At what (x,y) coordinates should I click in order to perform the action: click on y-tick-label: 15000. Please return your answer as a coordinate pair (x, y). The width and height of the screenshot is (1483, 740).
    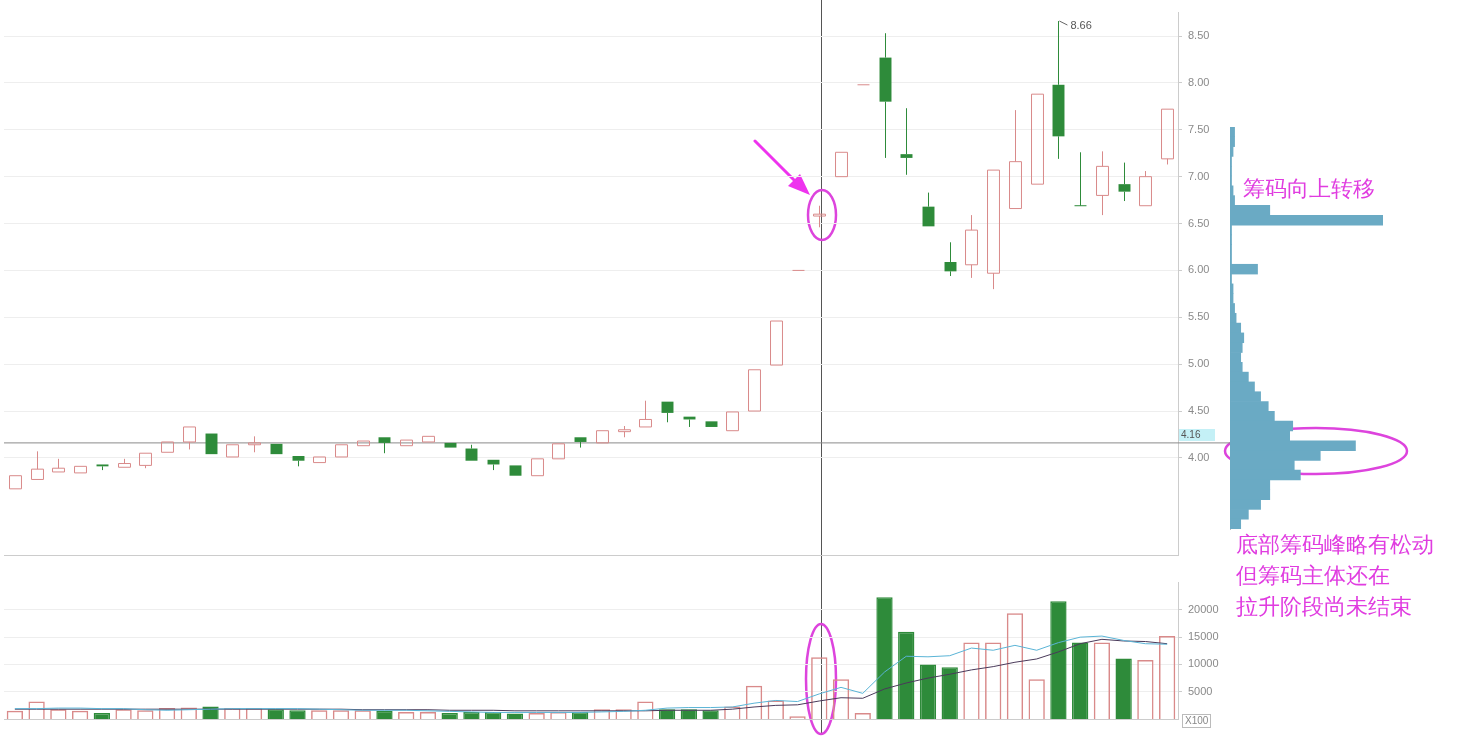
    Looking at the image, I should click on (1203, 636).